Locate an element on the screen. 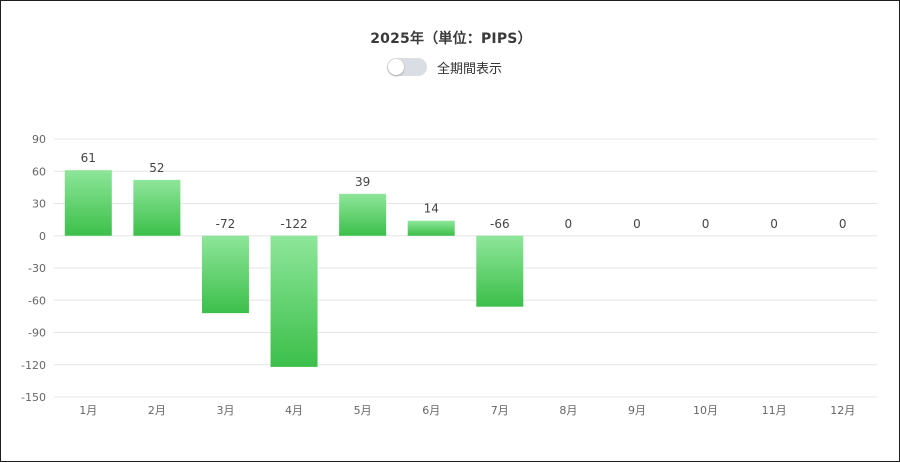  data-label-5: 39 is located at coordinates (362, 182).